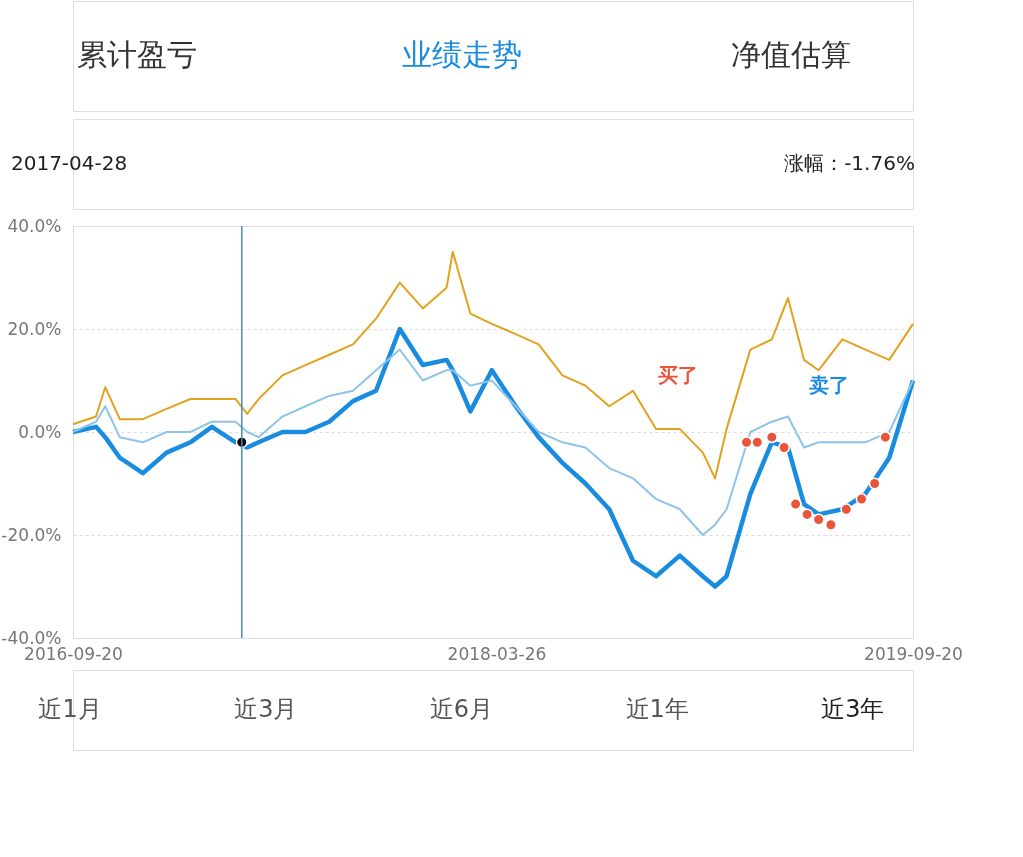  I want to click on text: 累计盈亏, so click(136, 54).